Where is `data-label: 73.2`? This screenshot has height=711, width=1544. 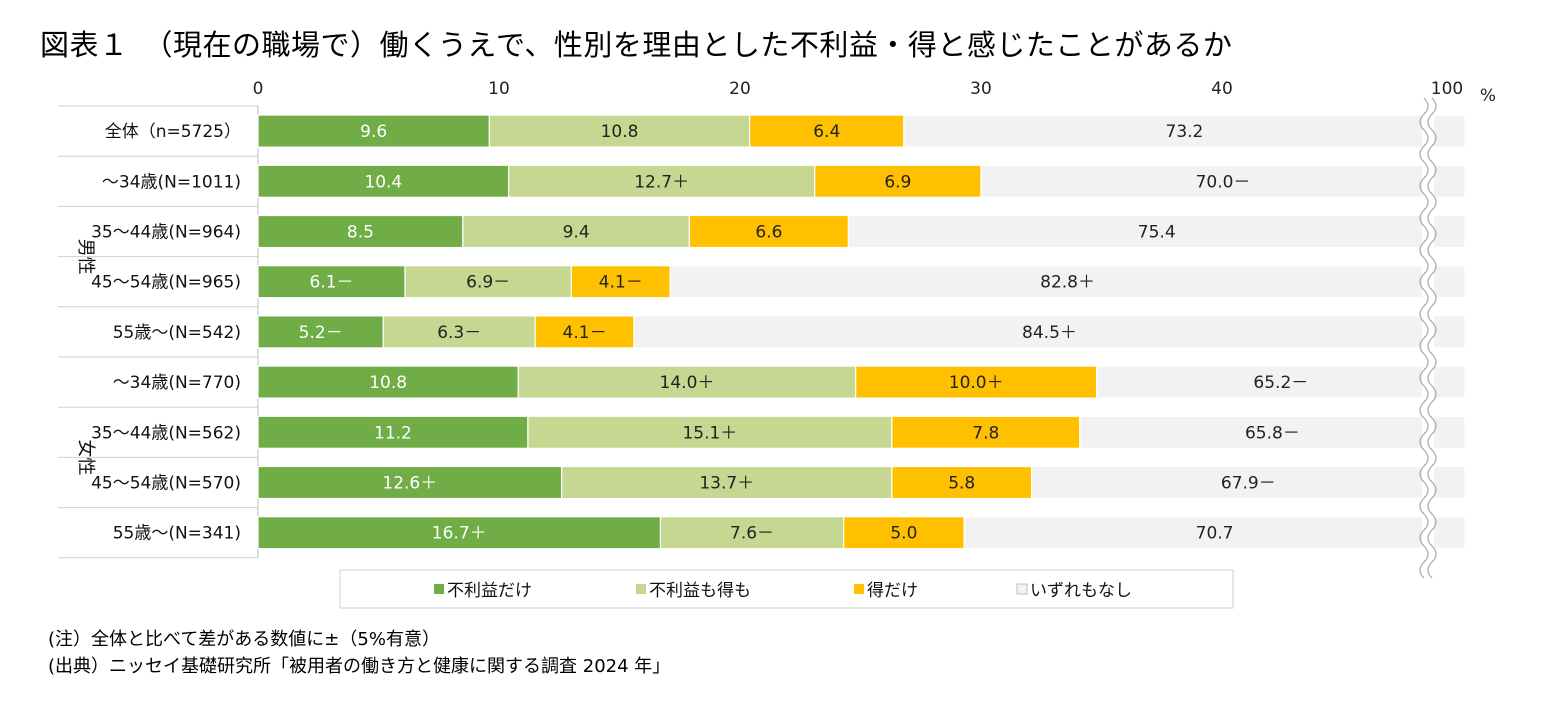
data-label: 73.2 is located at coordinates (1185, 132).